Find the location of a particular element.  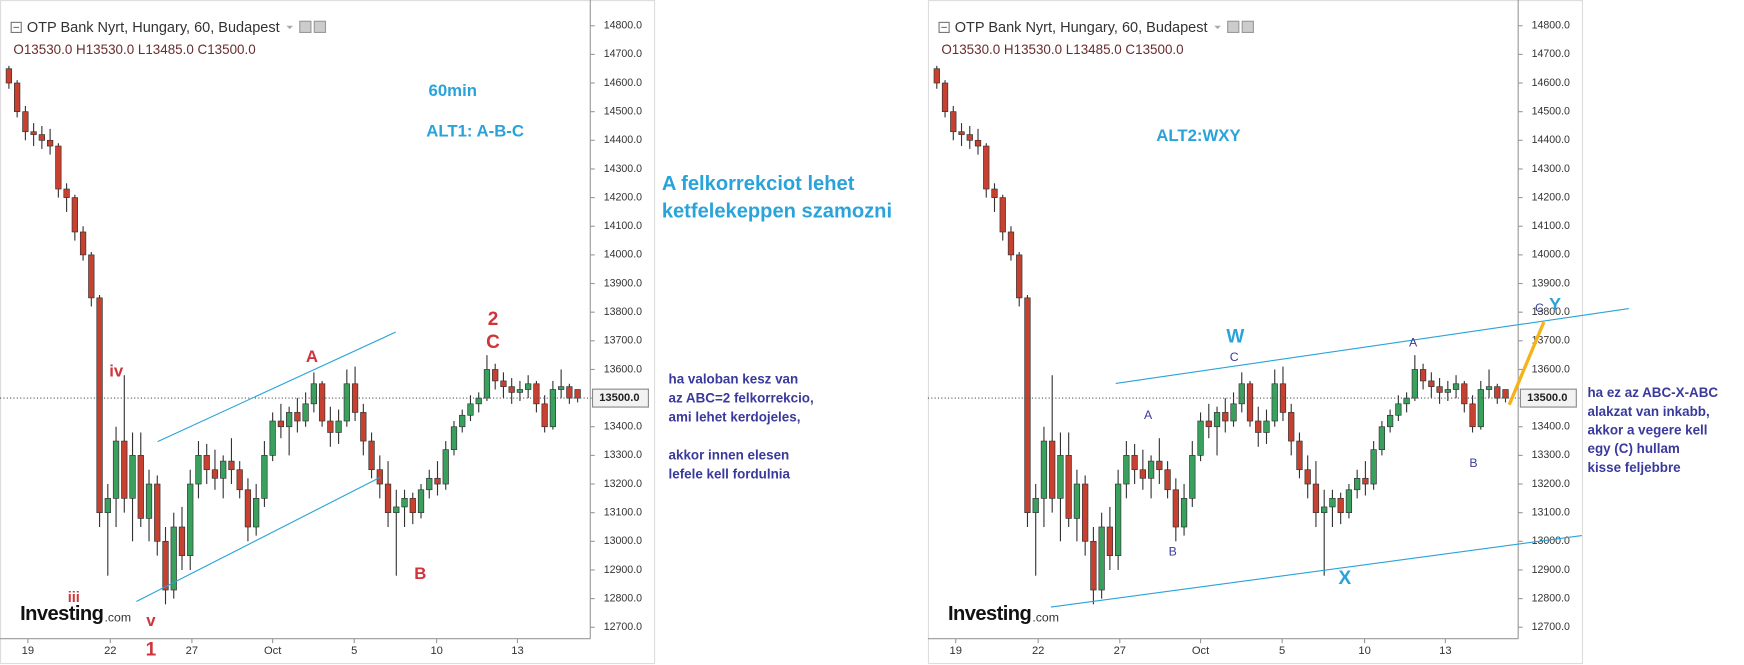

dropdown-icon is located at coordinates (1217, 27).